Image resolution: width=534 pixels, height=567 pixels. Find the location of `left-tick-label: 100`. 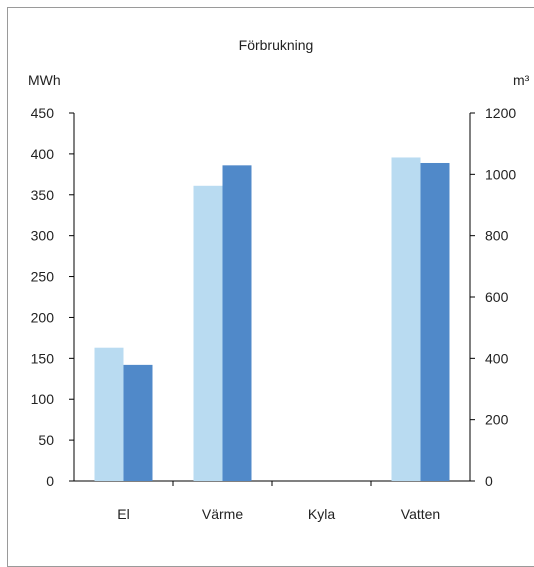

left-tick-label: 100 is located at coordinates (43, 399).